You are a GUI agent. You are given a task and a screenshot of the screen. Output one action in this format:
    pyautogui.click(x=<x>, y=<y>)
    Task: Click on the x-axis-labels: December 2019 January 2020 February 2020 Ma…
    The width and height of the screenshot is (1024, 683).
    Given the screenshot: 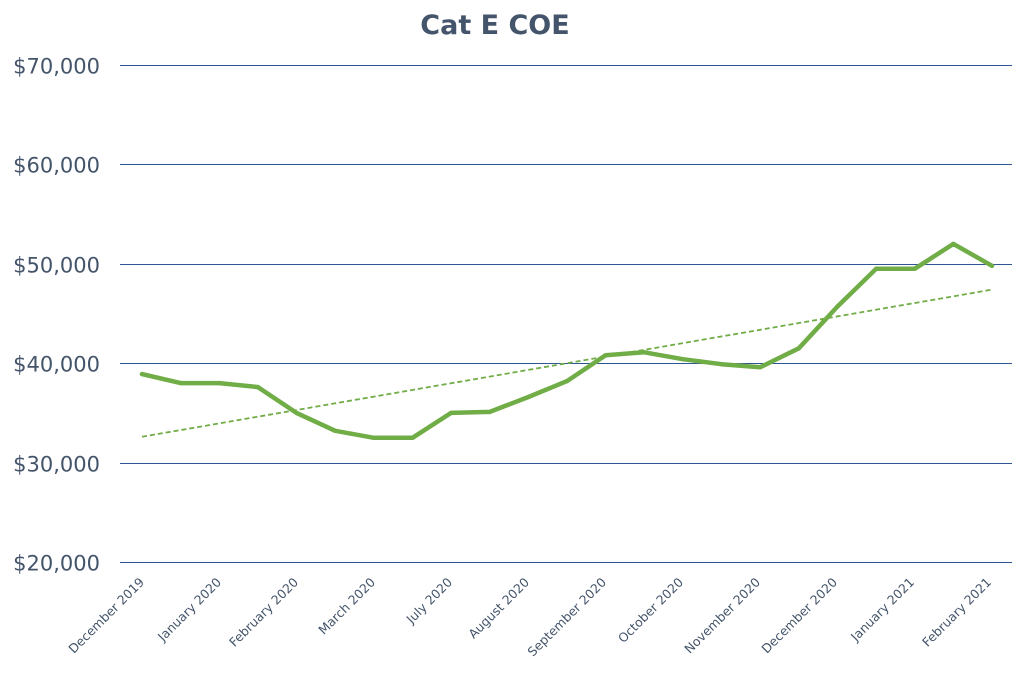 What is the action you would take?
    pyautogui.click(x=529, y=616)
    